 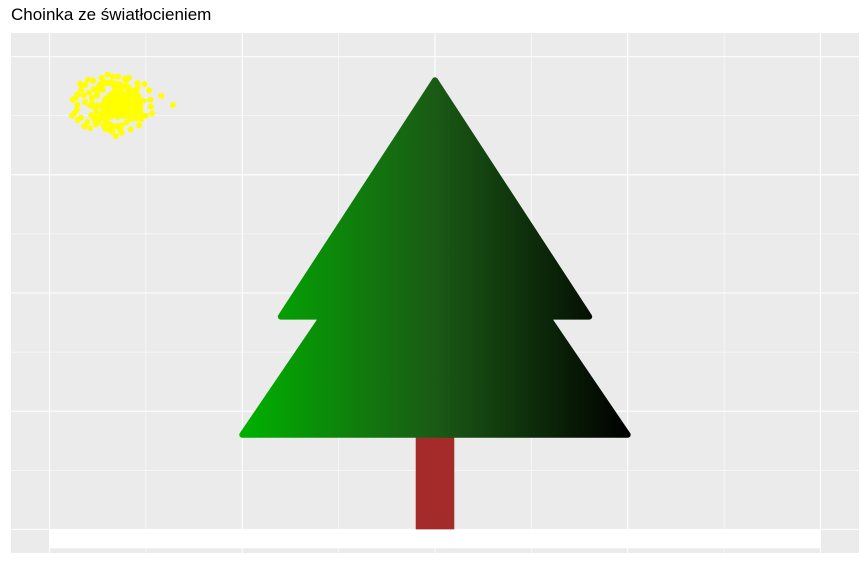 What do you see at coordinates (435, 482) in the screenshot?
I see `tree-trunk` at bounding box center [435, 482].